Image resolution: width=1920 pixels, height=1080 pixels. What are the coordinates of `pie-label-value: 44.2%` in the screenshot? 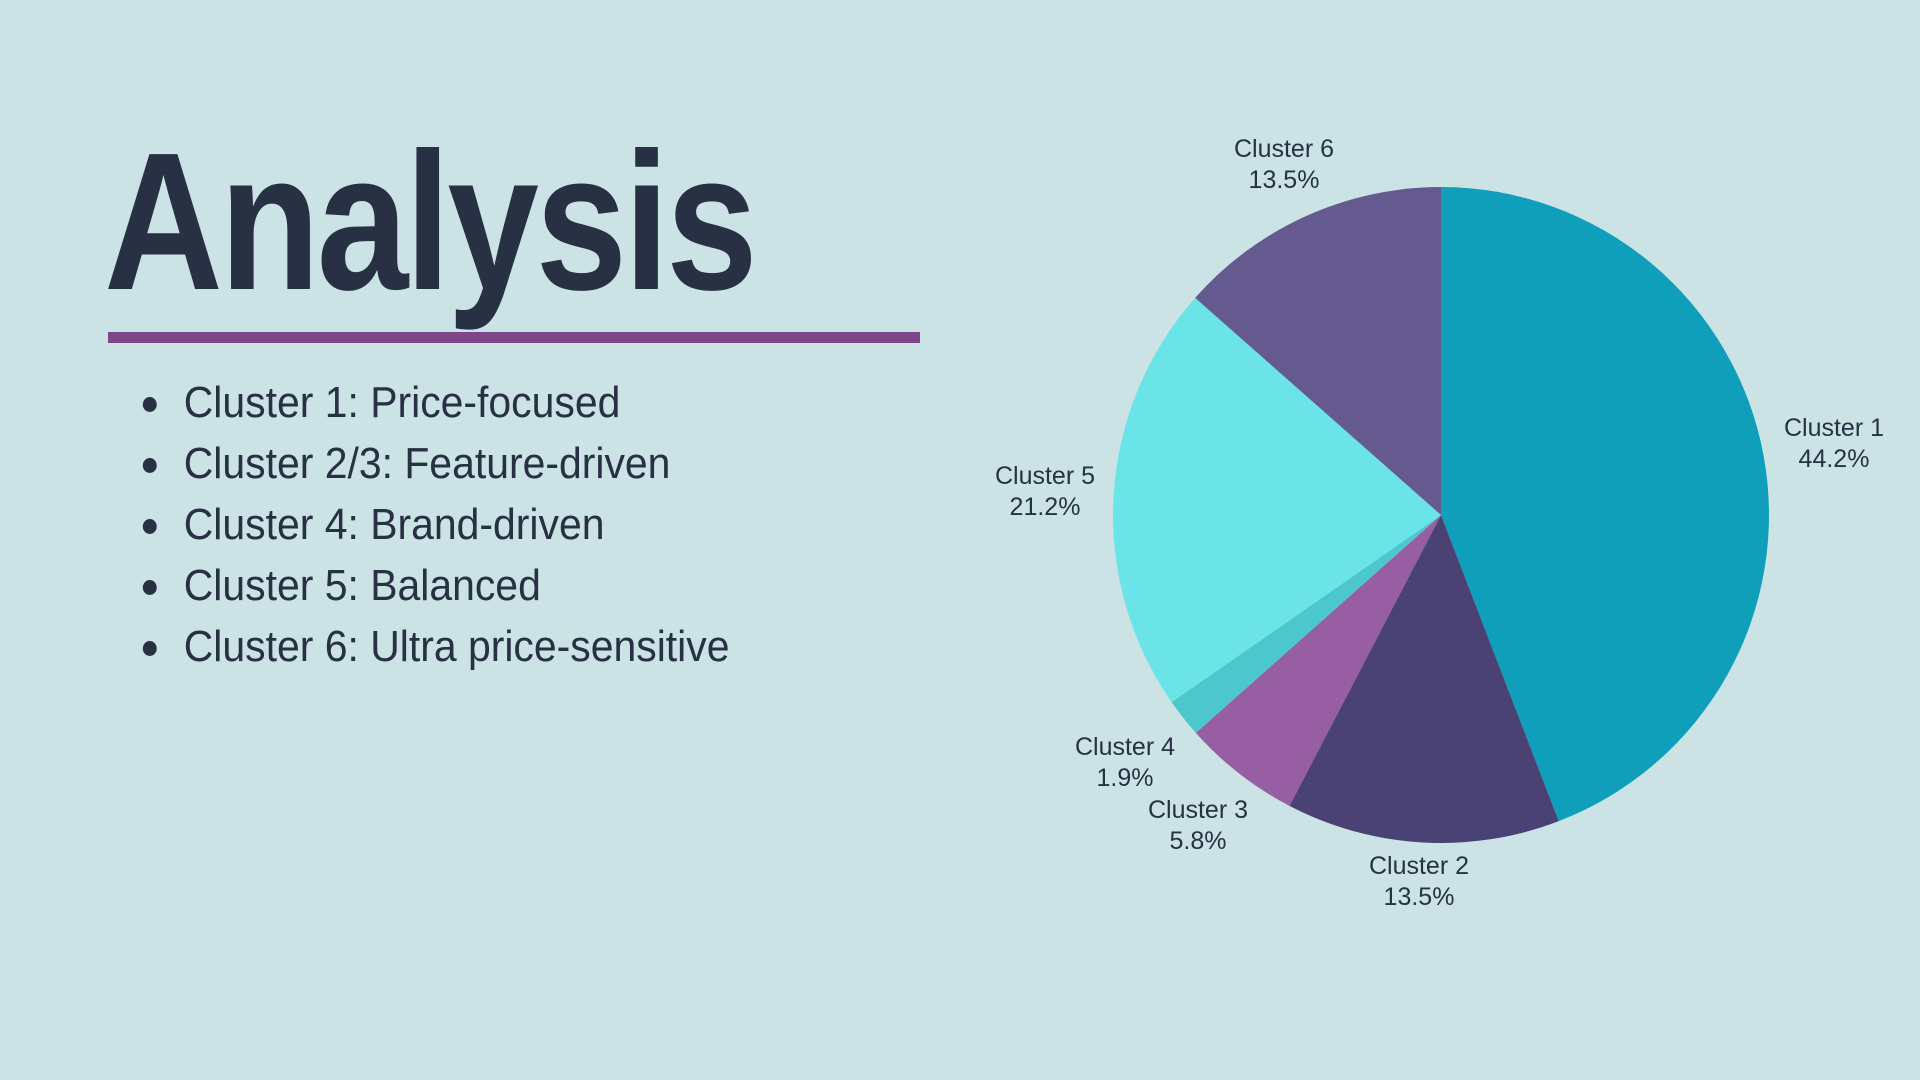 It's located at (1834, 459).